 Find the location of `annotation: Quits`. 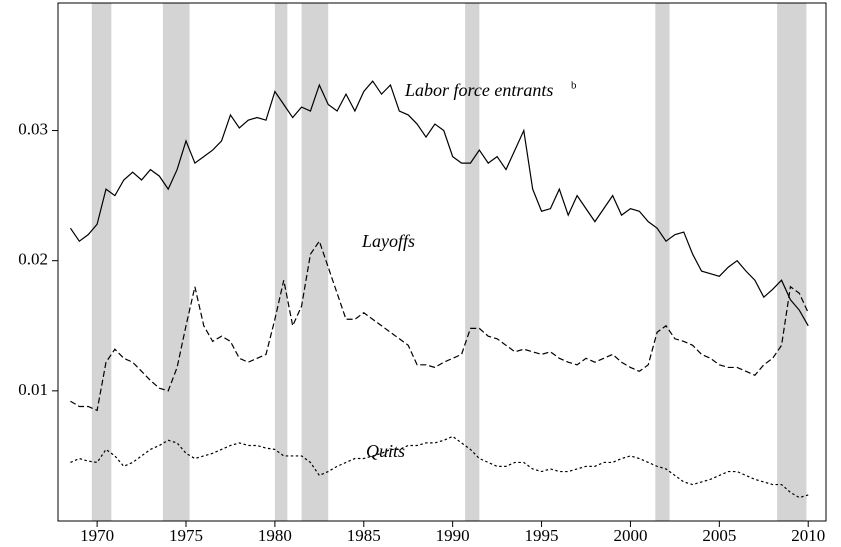

annotation: Quits is located at coordinates (385, 451).